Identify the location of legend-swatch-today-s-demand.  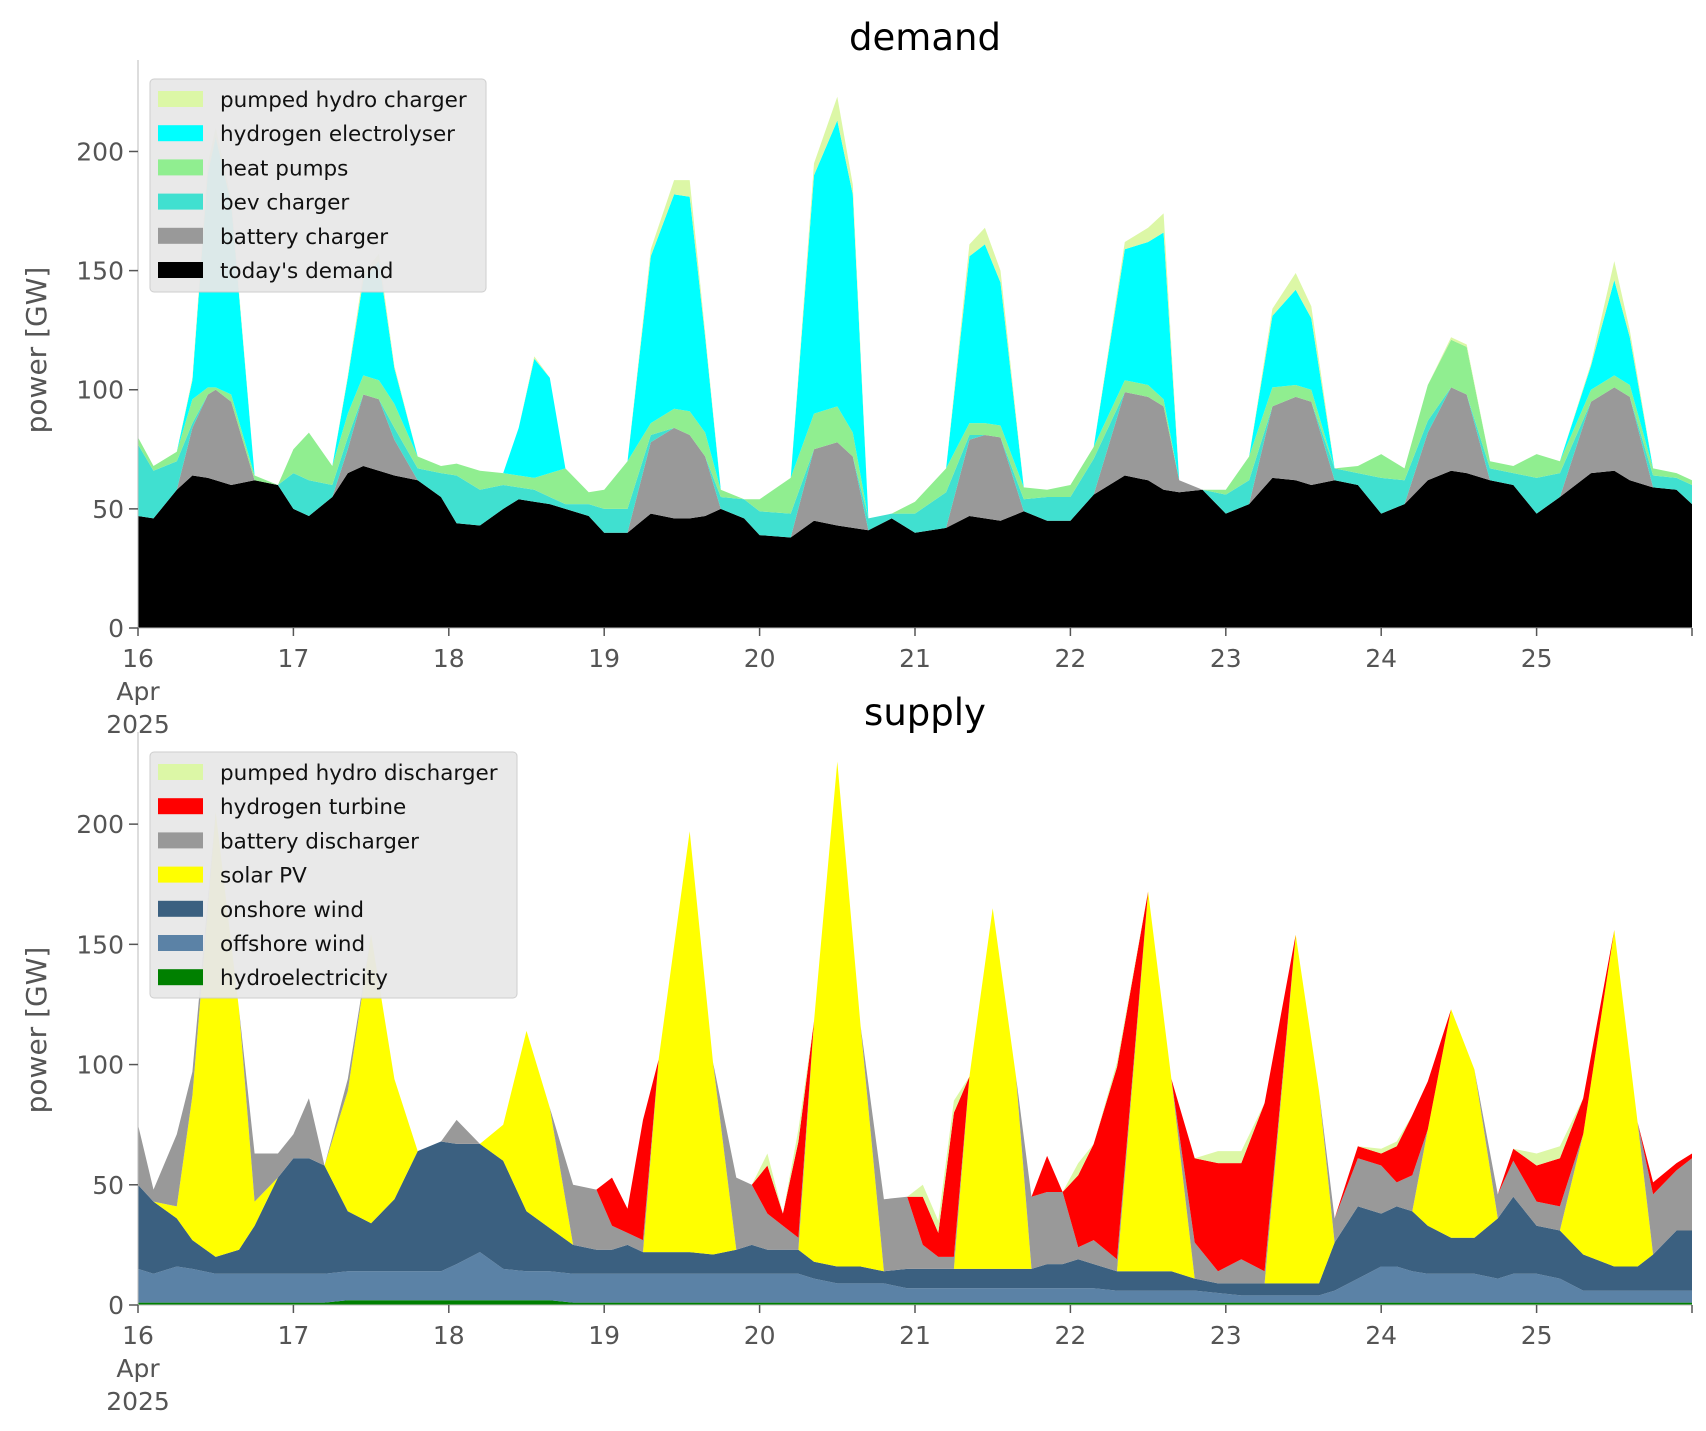
(180, 270).